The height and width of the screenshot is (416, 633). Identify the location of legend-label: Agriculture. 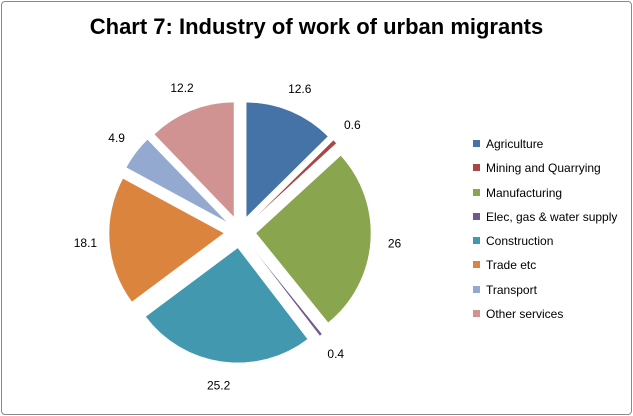
(515, 144).